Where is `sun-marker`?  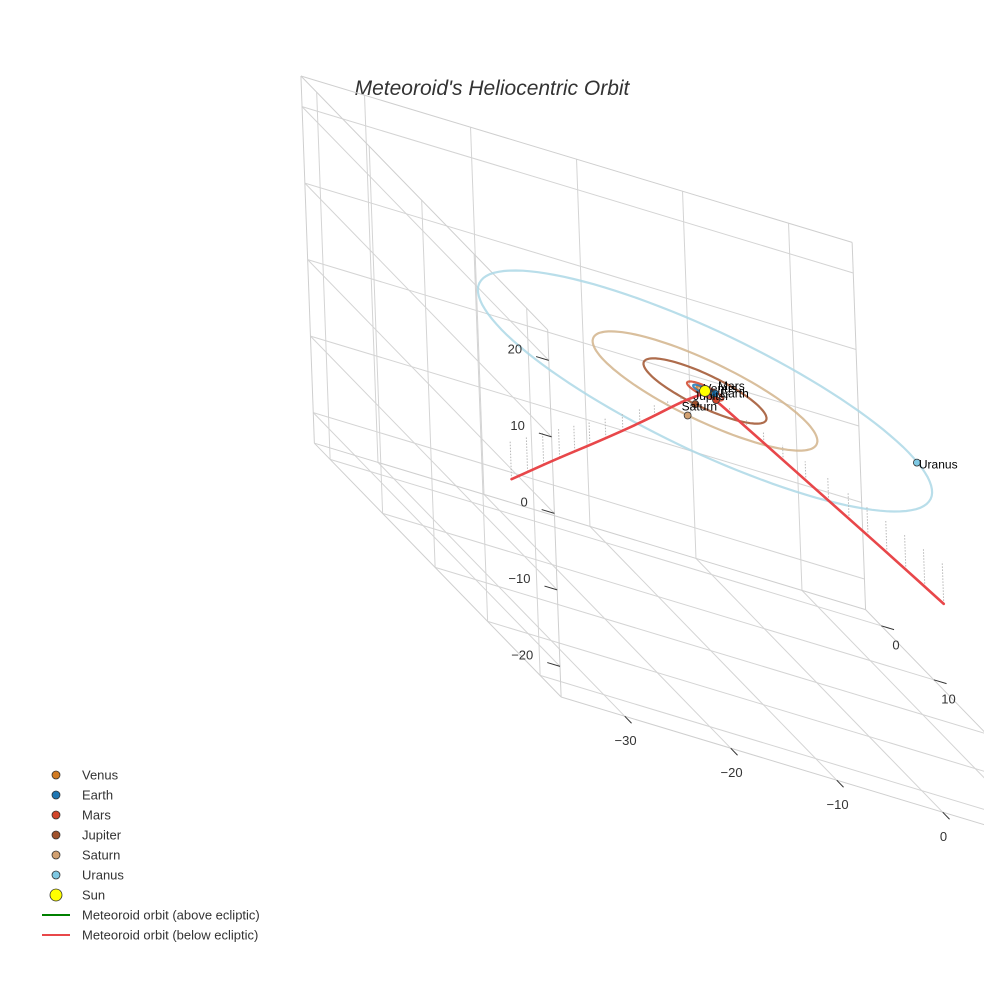
sun-marker is located at coordinates (705, 391).